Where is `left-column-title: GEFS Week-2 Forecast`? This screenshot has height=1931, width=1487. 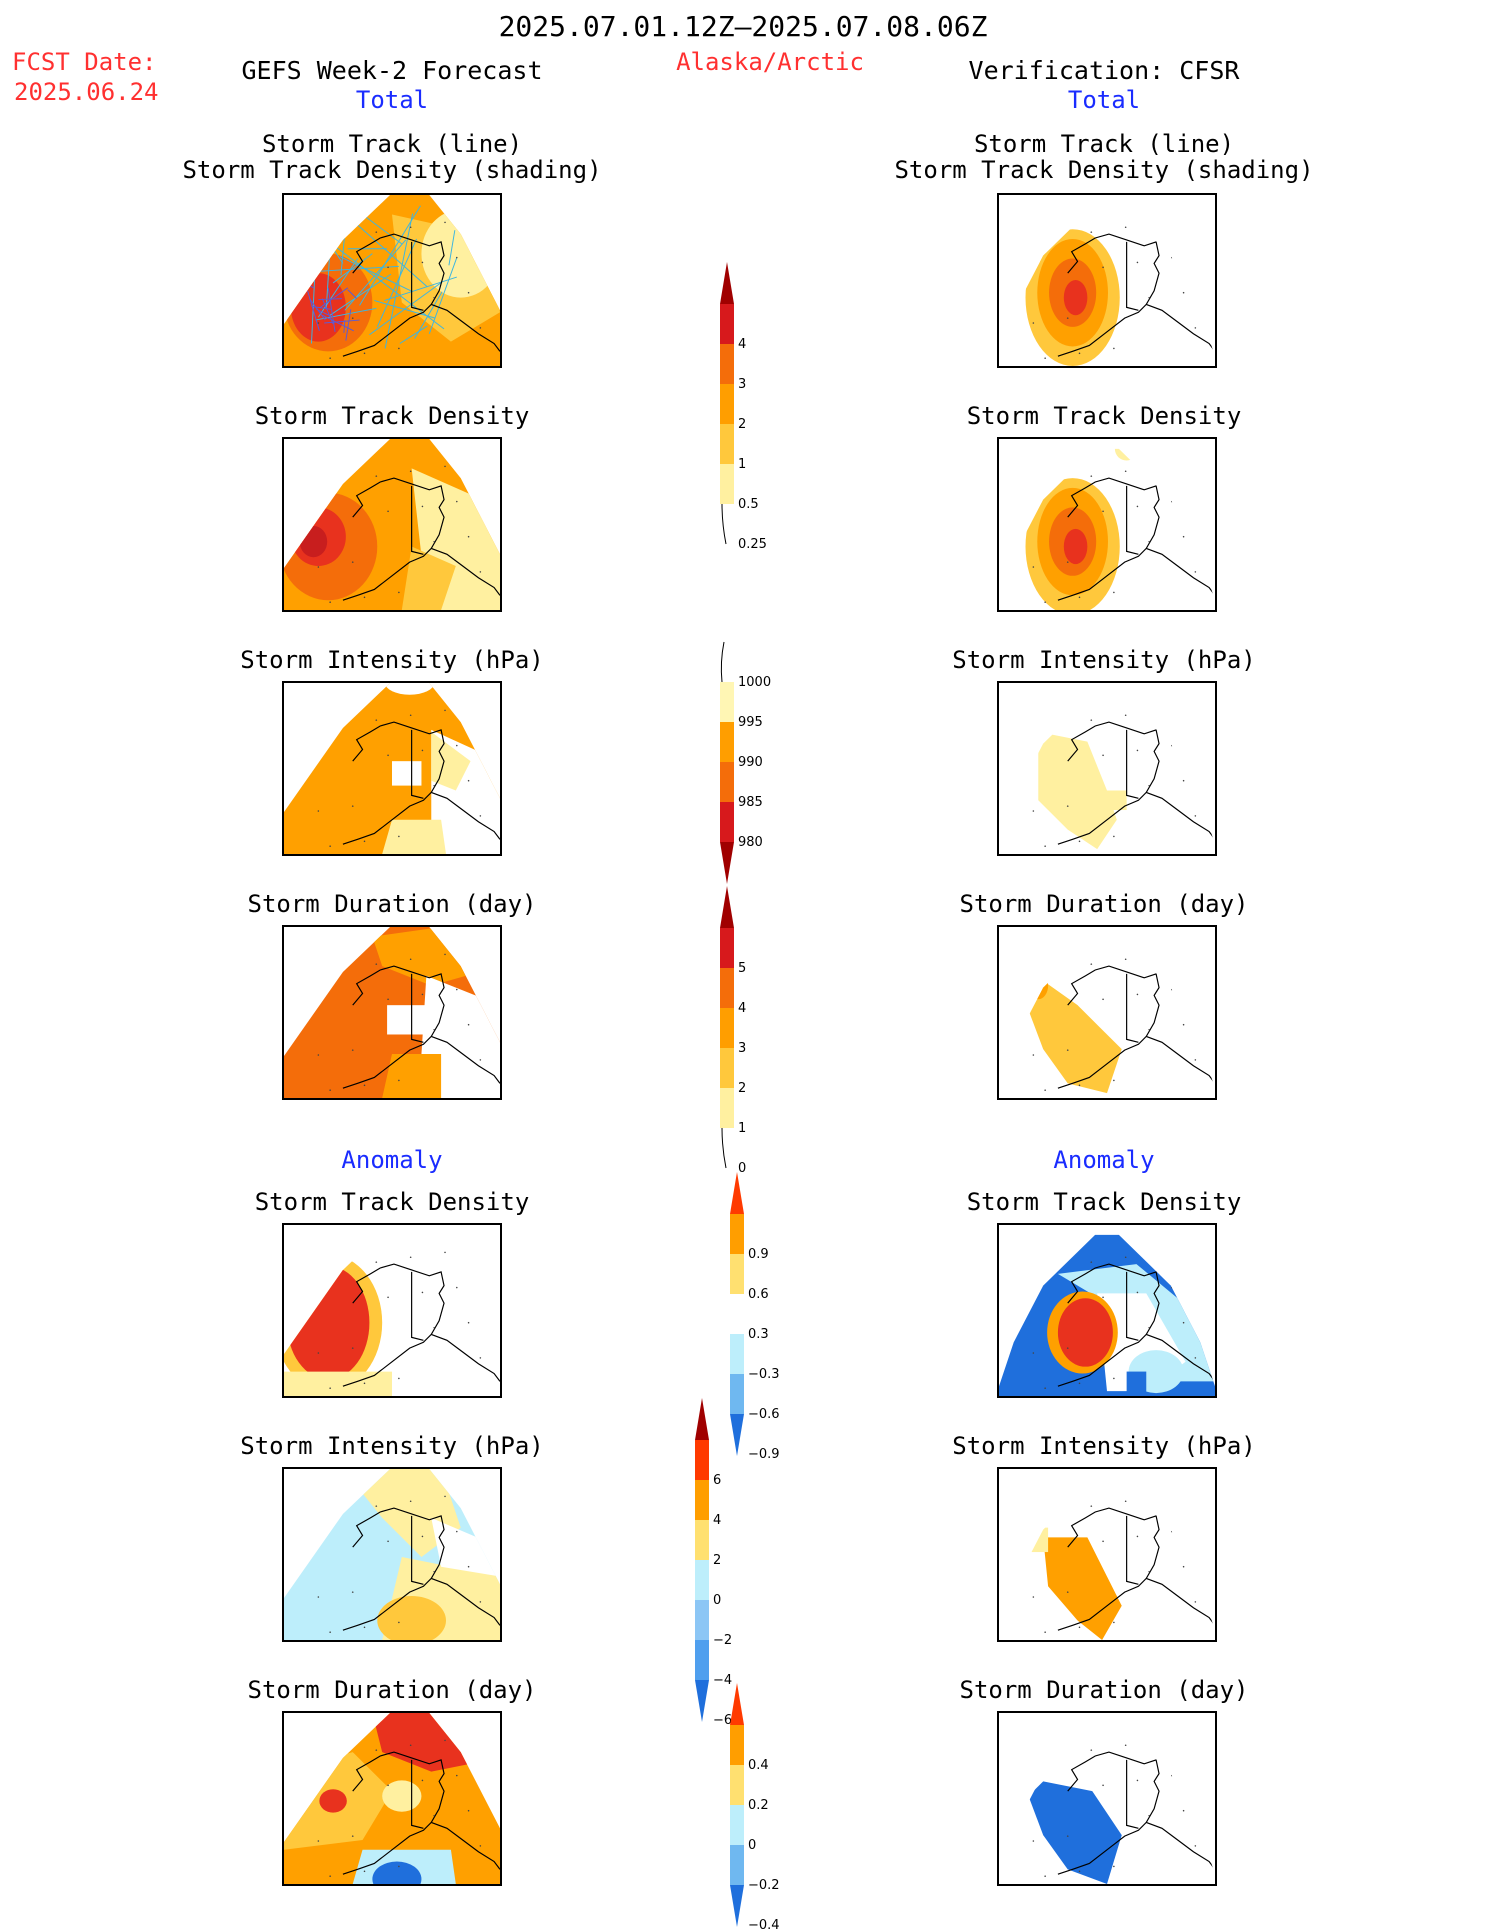
left-column-title: GEFS Week-2 Forecast is located at coordinates (392, 70).